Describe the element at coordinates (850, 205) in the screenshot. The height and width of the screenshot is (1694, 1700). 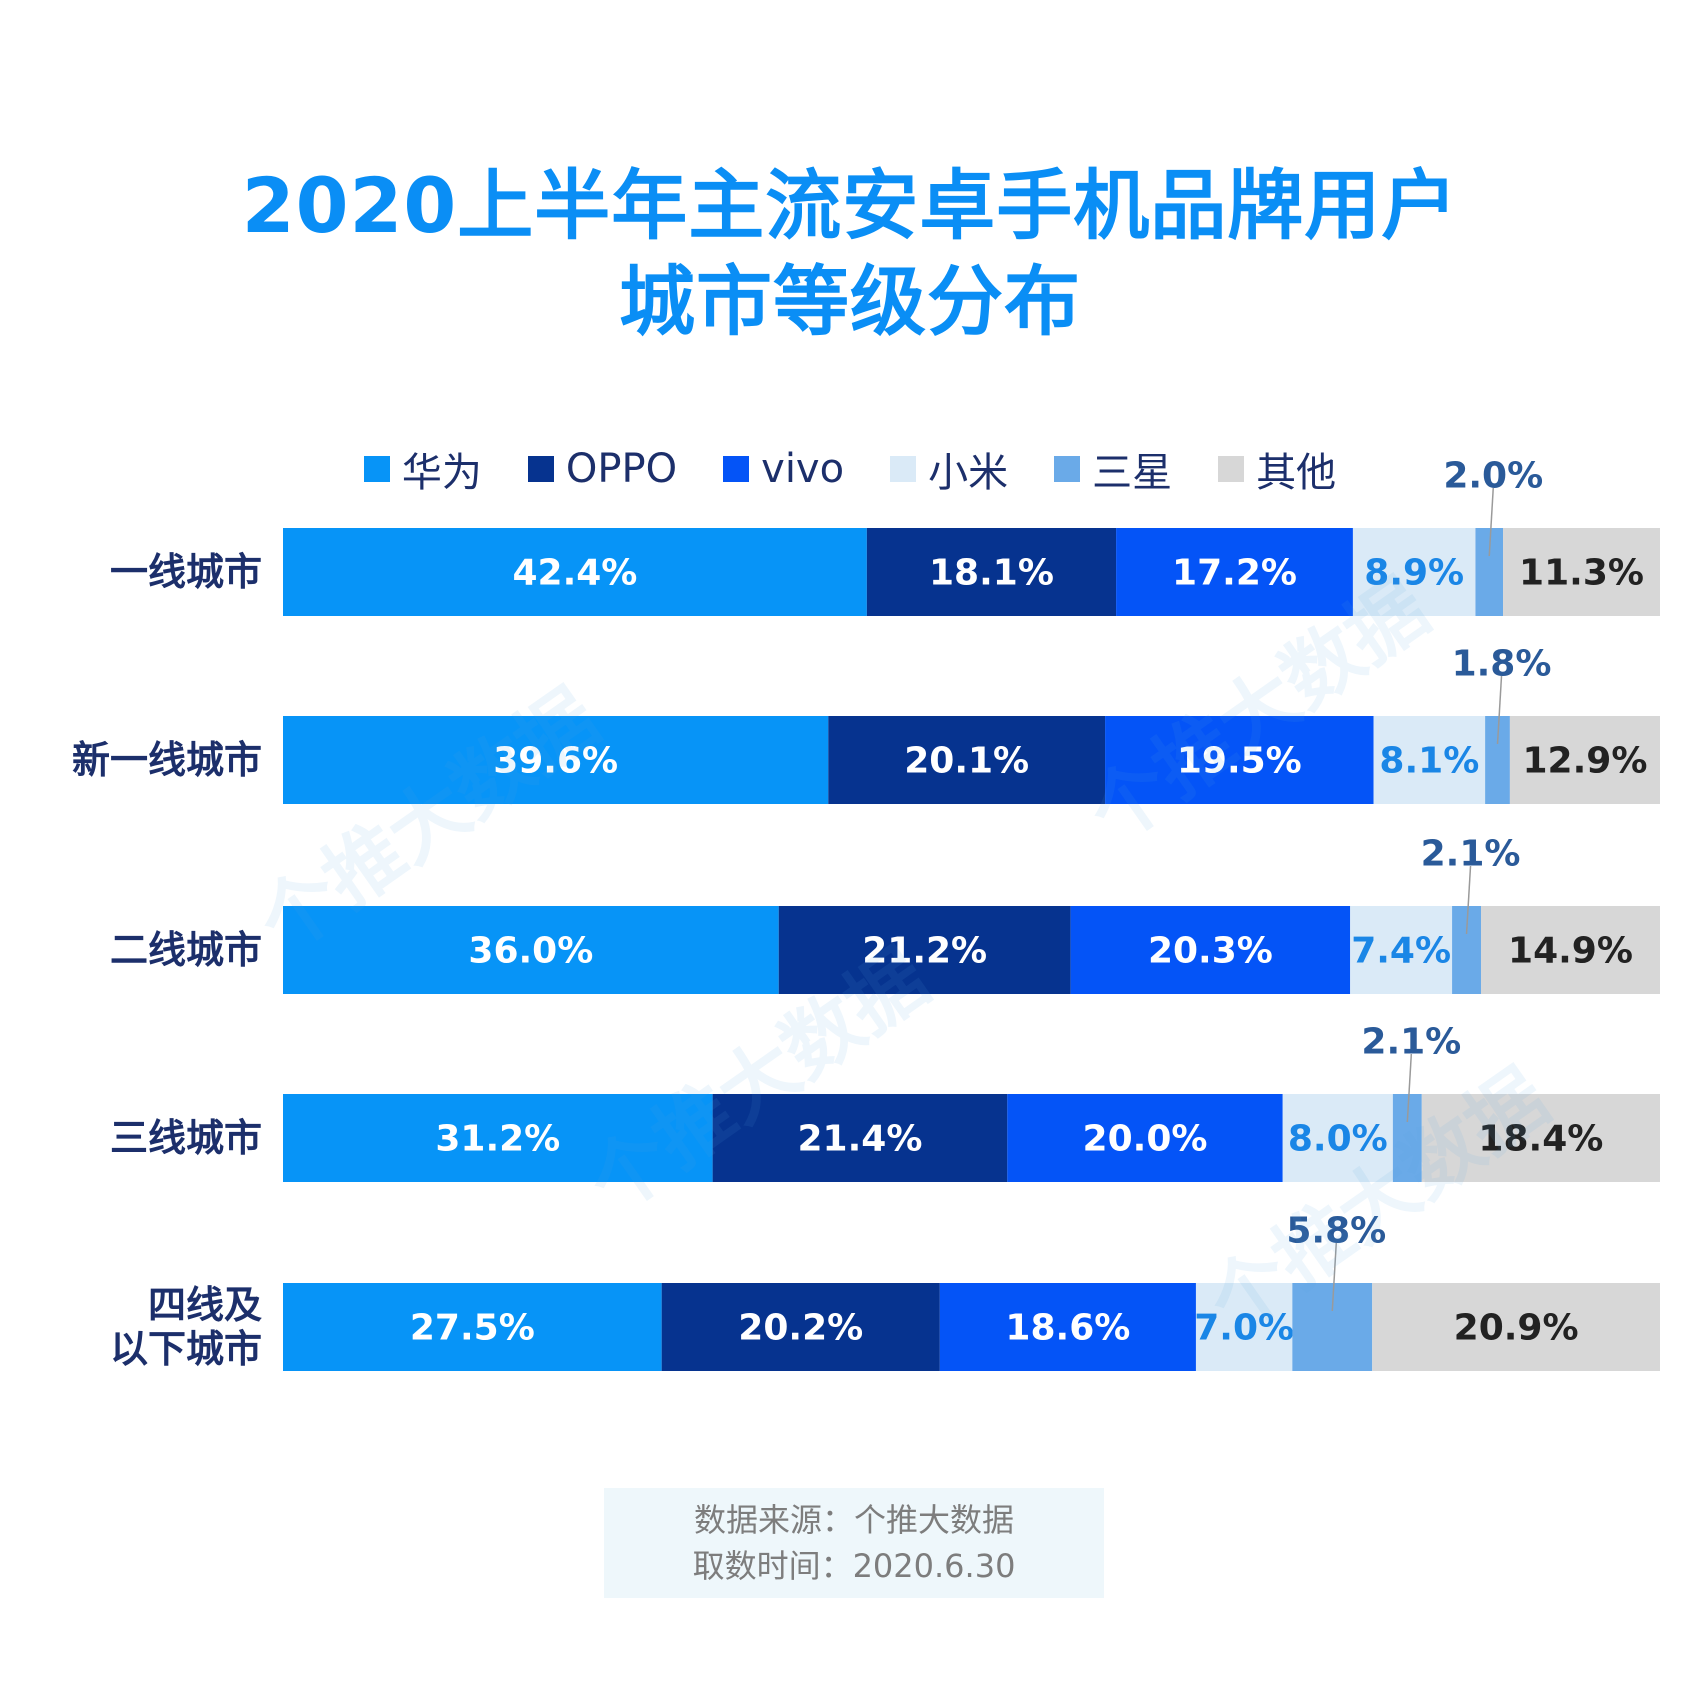
I see `chart-title-line-1: 2020上半年主流安卓手机品牌用户` at that location.